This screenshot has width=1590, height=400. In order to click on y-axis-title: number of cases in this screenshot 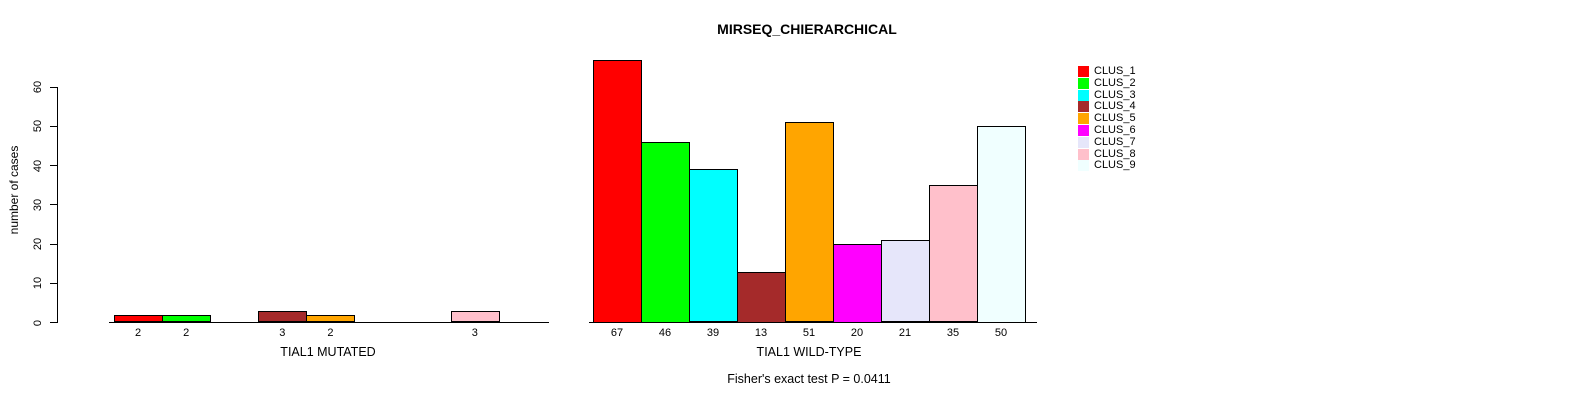, I will do `click(14, 190)`.